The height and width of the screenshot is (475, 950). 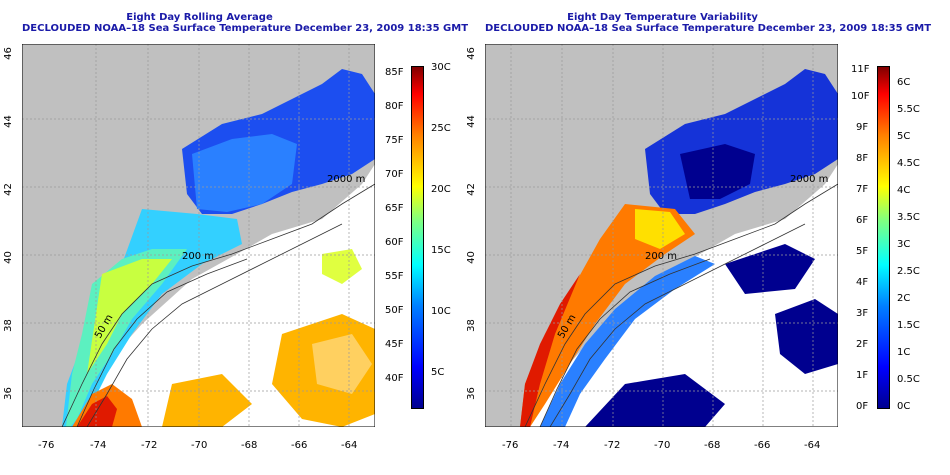 What do you see at coordinates (812, 445) in the screenshot?
I see `right-x-tick: -64` at bounding box center [812, 445].